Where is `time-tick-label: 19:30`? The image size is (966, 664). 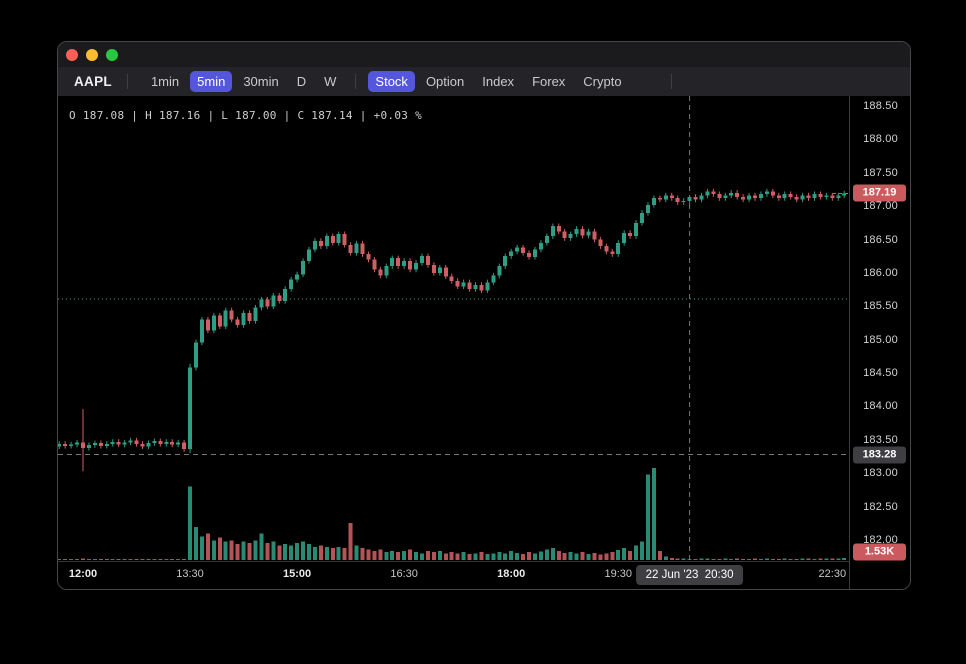
time-tick-label: 19:30 is located at coordinates (618, 574).